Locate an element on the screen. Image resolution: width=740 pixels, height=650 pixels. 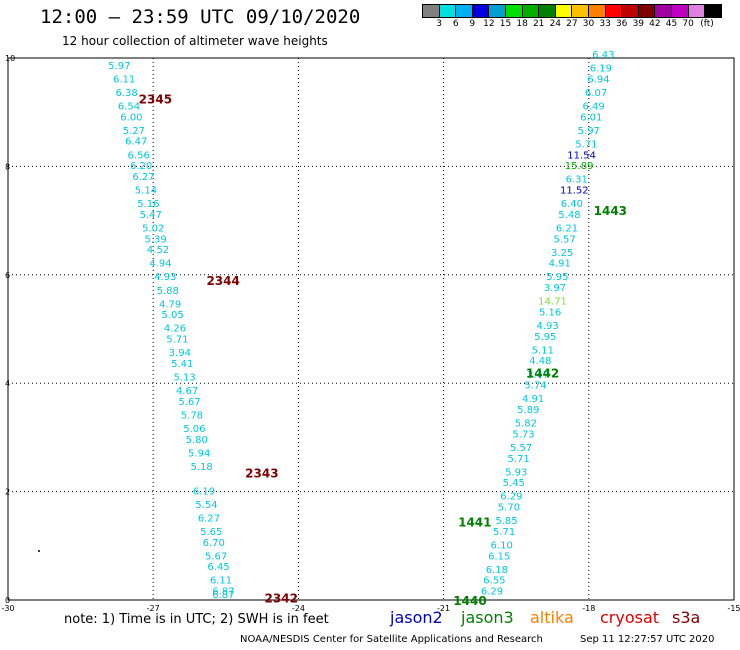
wave-height-point: 3.94 is located at coordinates (180, 353).